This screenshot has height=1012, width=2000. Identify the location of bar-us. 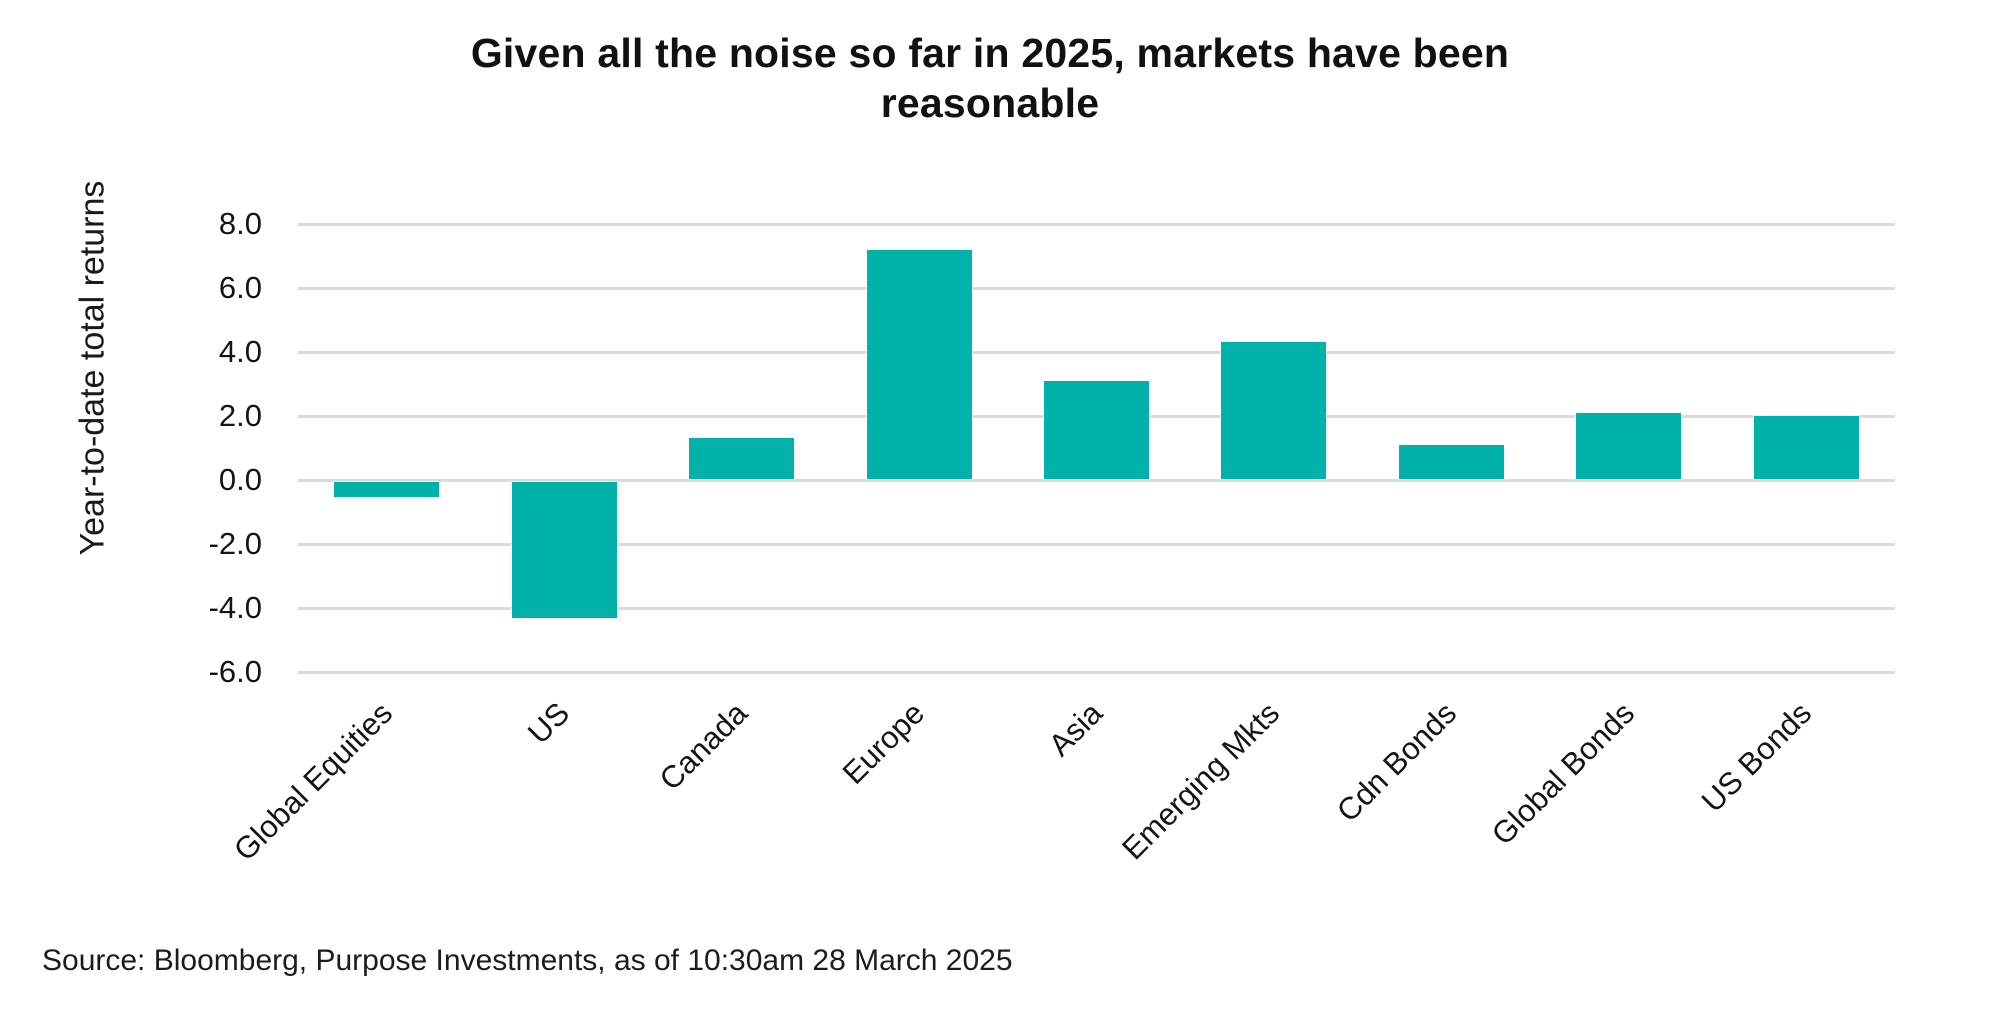
(564, 550).